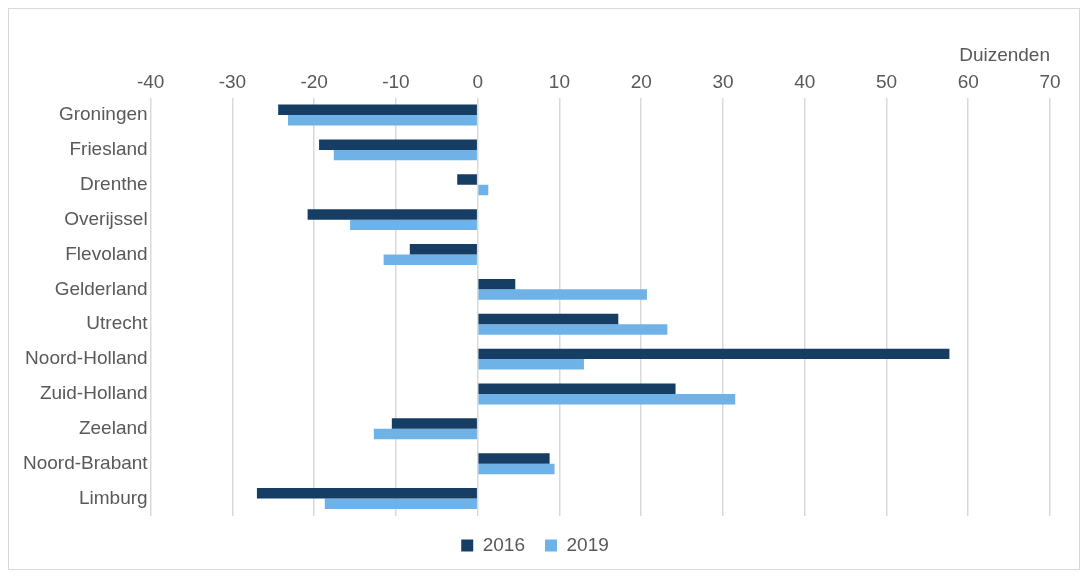 The height and width of the screenshot is (579, 1090). Describe the element at coordinates (106, 218) in the screenshot. I see `y-tick-label: Overijssel` at that location.